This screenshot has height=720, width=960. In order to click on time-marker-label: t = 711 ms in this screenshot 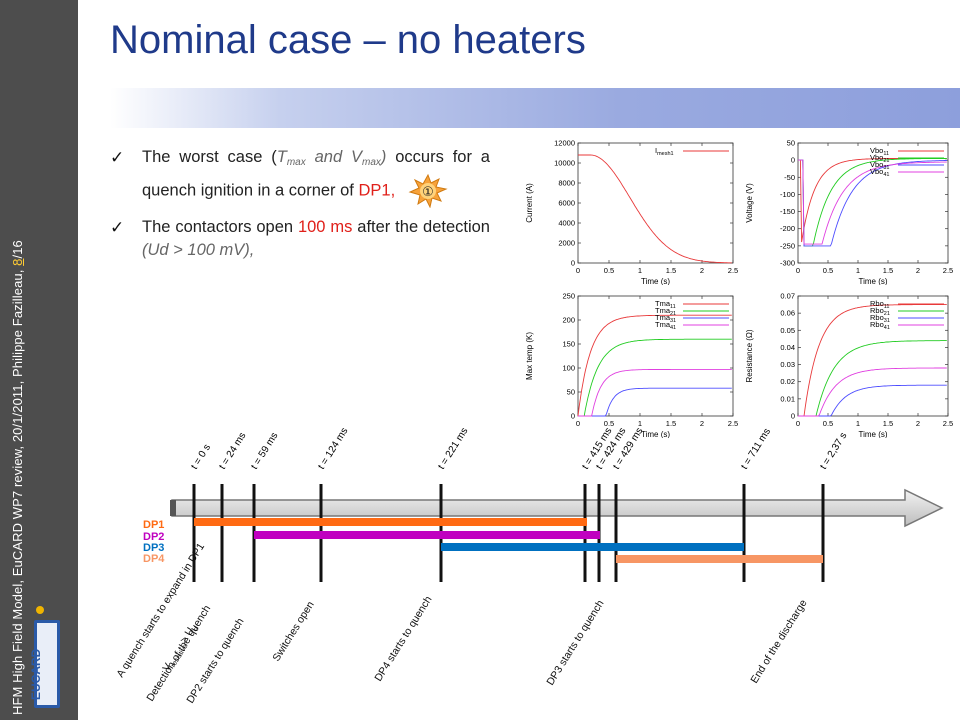, I will do `click(756, 449)`.